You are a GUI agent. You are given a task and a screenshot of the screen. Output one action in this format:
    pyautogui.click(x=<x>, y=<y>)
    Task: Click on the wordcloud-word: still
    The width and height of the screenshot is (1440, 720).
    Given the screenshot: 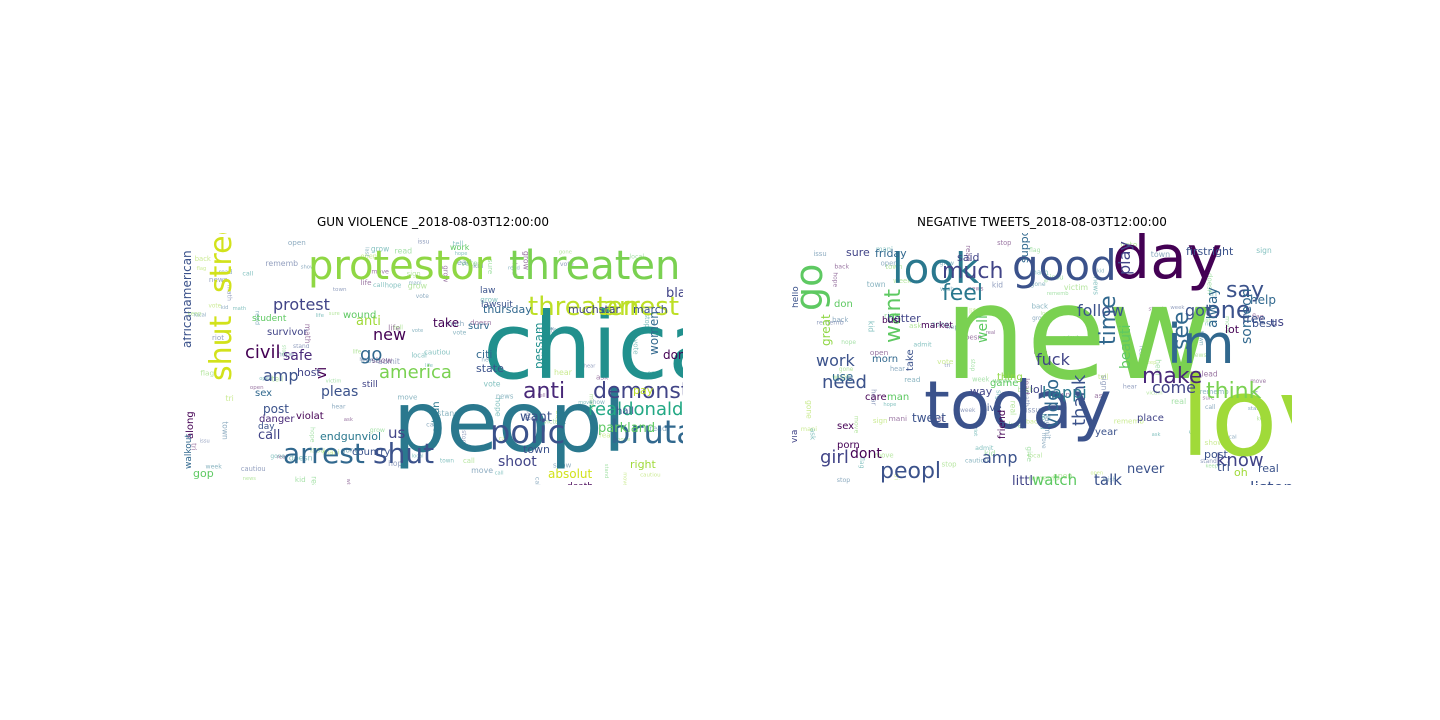 What is the action you would take?
    pyautogui.click(x=370, y=385)
    